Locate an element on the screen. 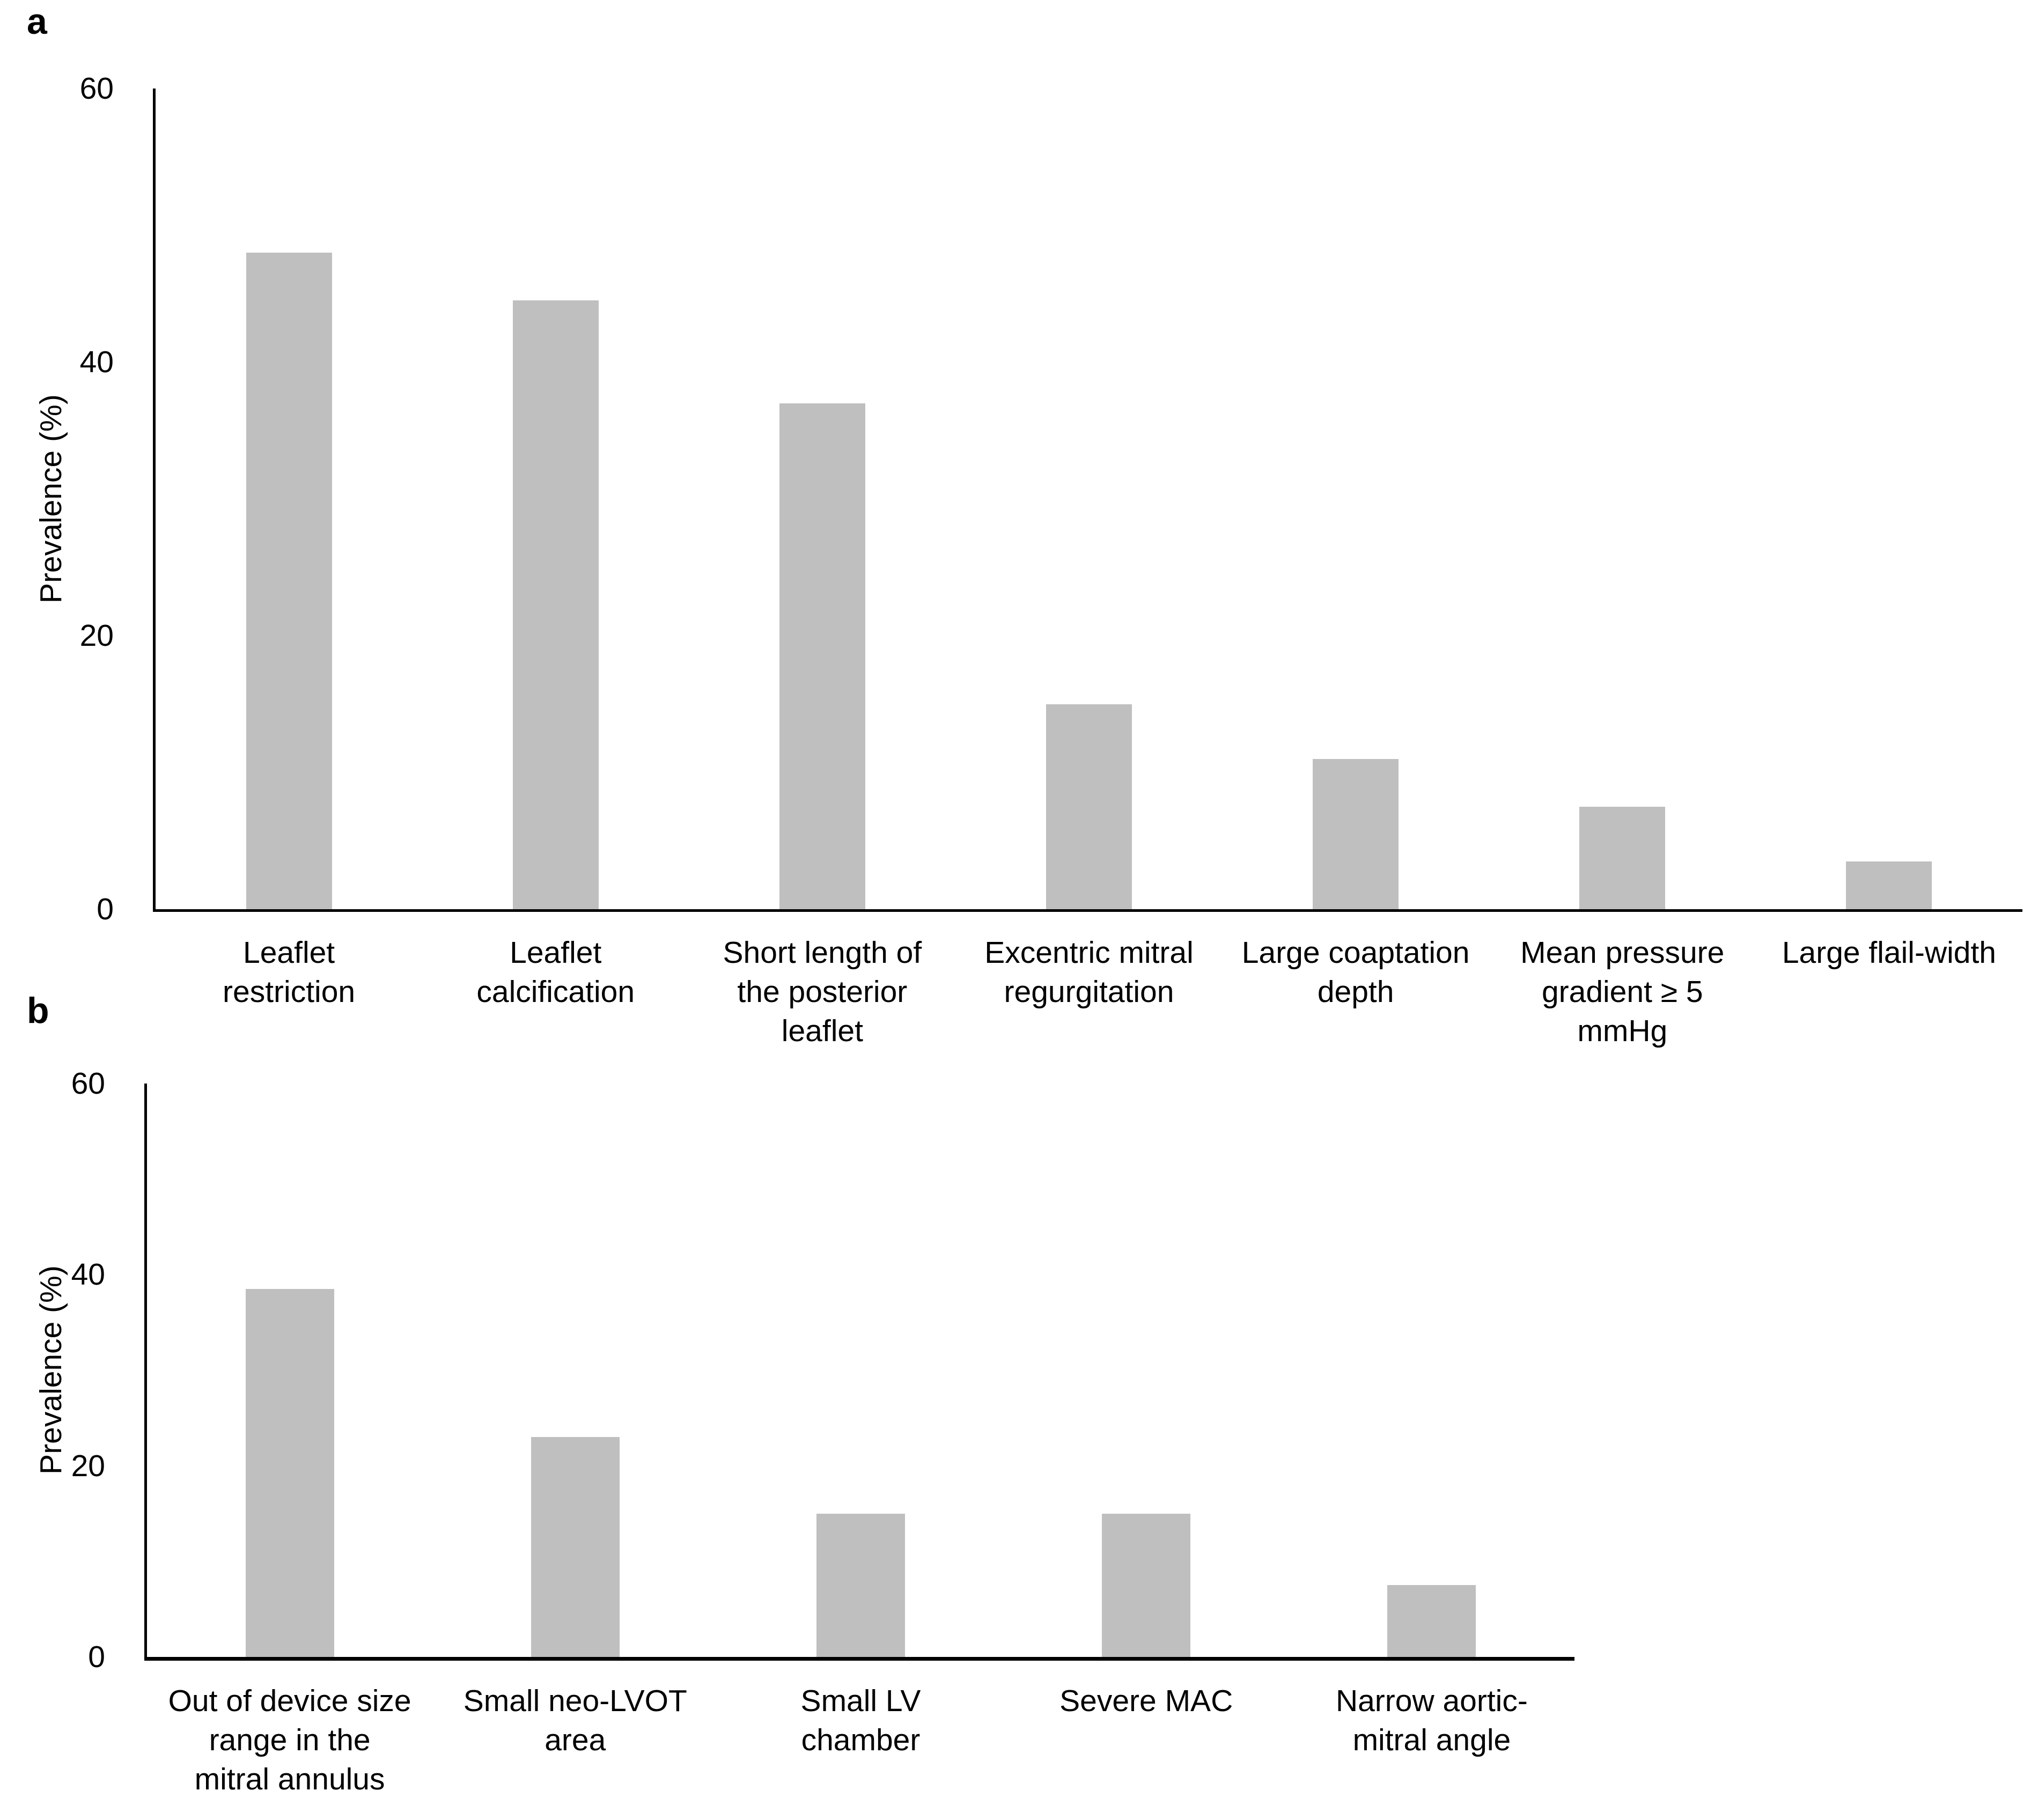 The image size is (2031, 1820). category-label-line: Severe MAC is located at coordinates (1146, 1701).